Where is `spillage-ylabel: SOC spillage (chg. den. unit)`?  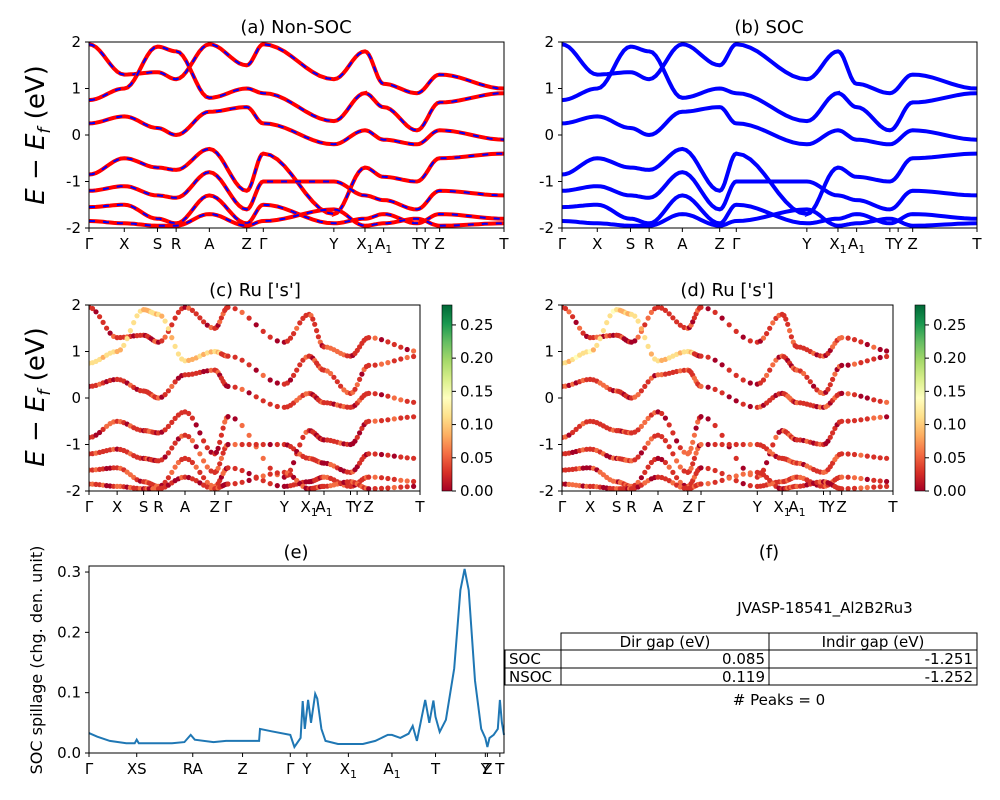 spillage-ylabel: SOC spillage (chg. den. unit) is located at coordinates (36, 660).